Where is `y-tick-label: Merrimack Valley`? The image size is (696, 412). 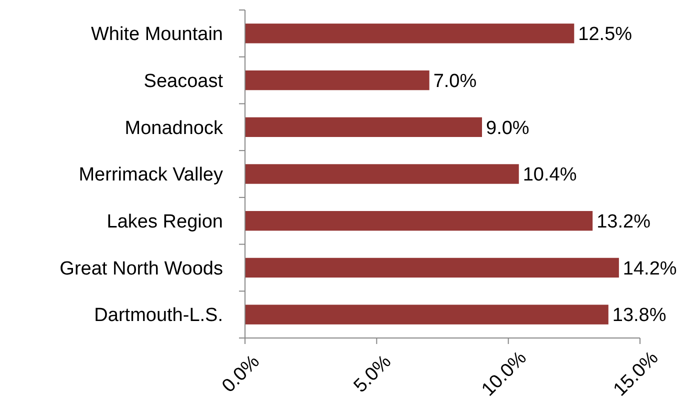
y-tick-label: Merrimack Valley is located at coordinates (151, 175).